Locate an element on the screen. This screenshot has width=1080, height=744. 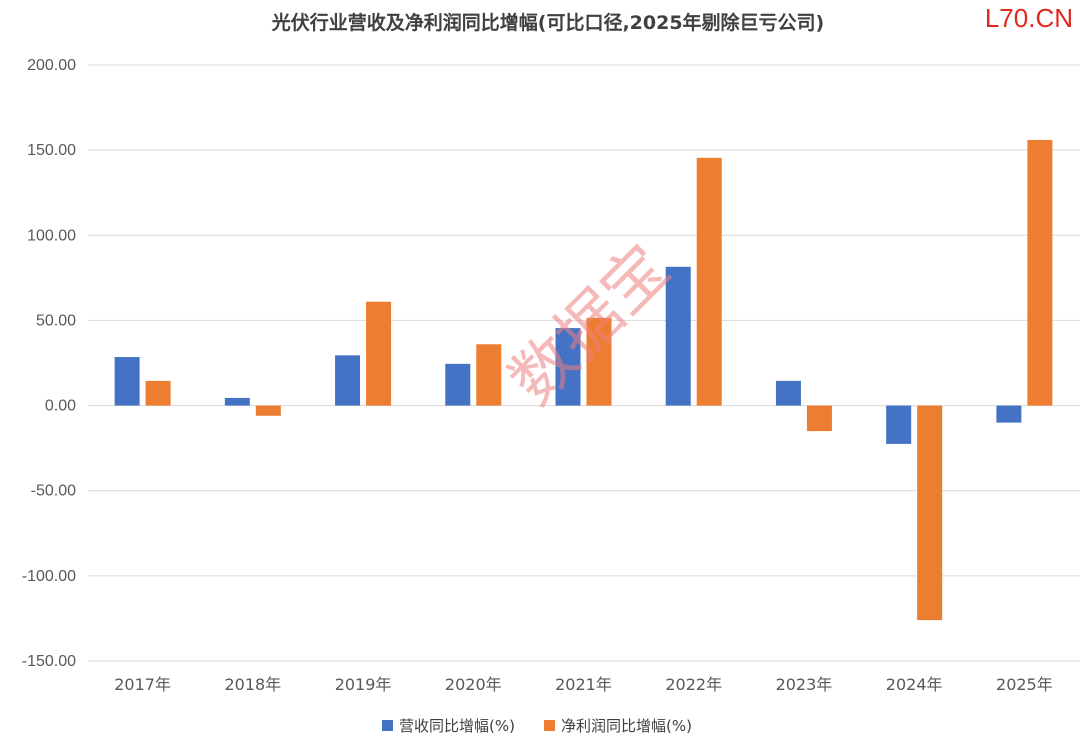
y-tick-label: 200.00 is located at coordinates (51, 65).